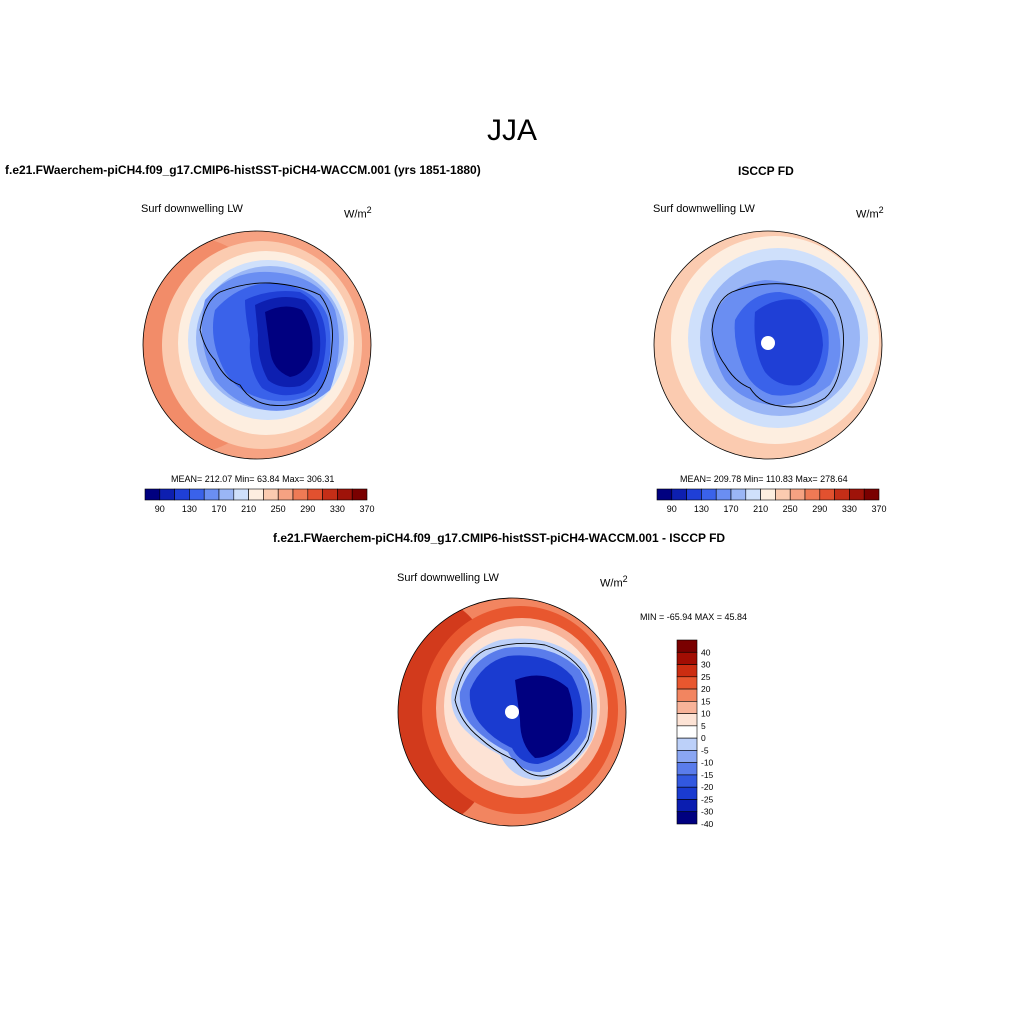 This screenshot has width=1024, height=1024. I want to click on model-colorbar-tick-label: 250, so click(278, 509).